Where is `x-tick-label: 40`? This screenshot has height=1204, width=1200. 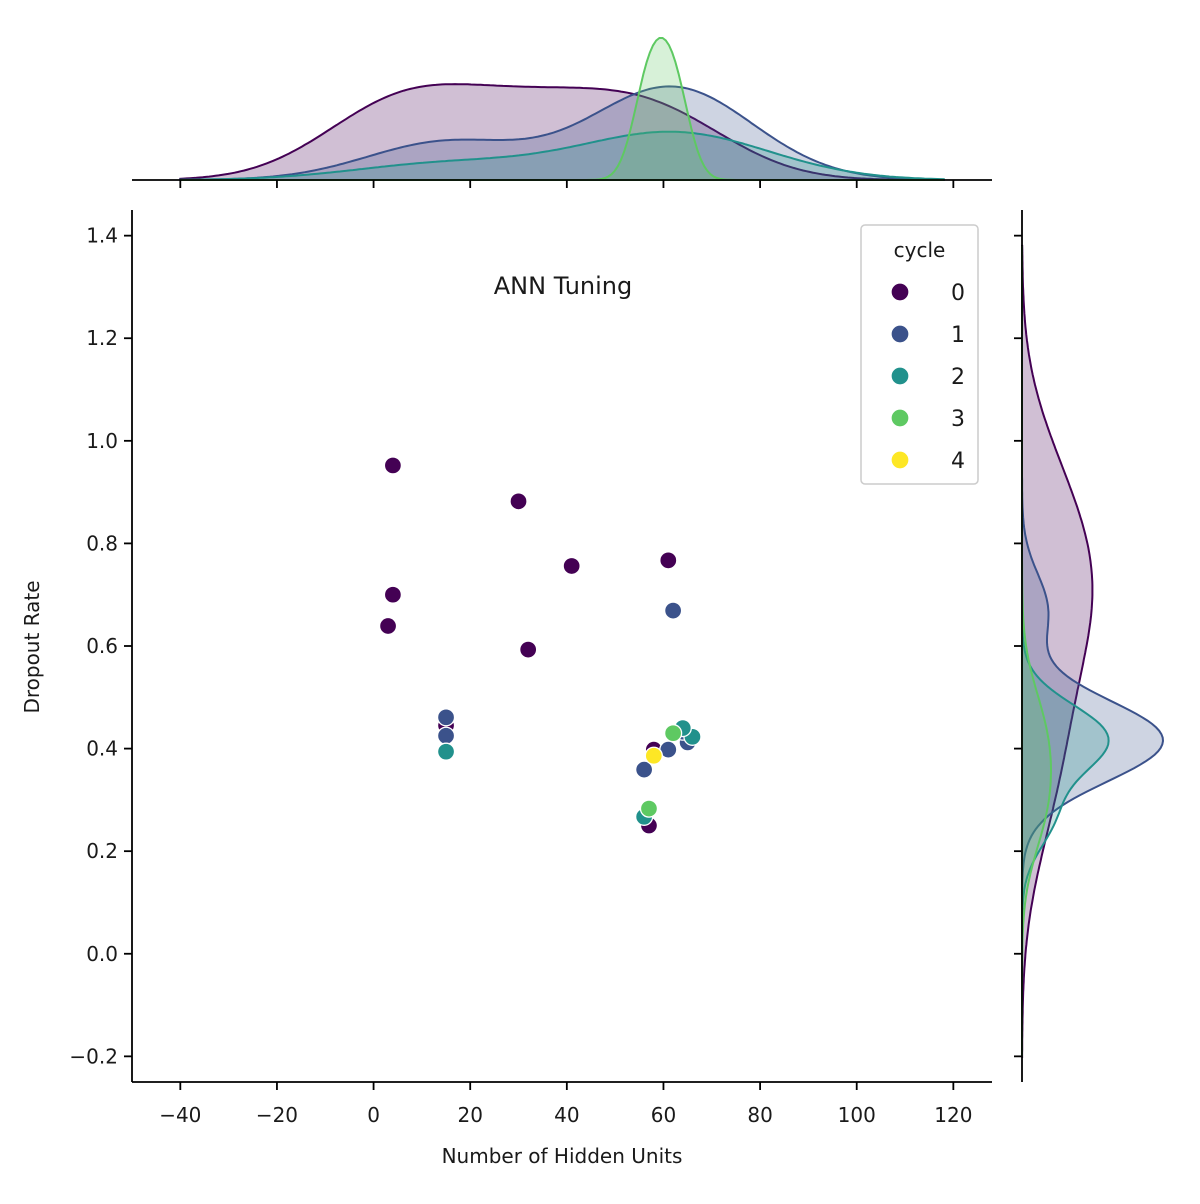
x-tick-label: 40 is located at coordinates (566, 1115).